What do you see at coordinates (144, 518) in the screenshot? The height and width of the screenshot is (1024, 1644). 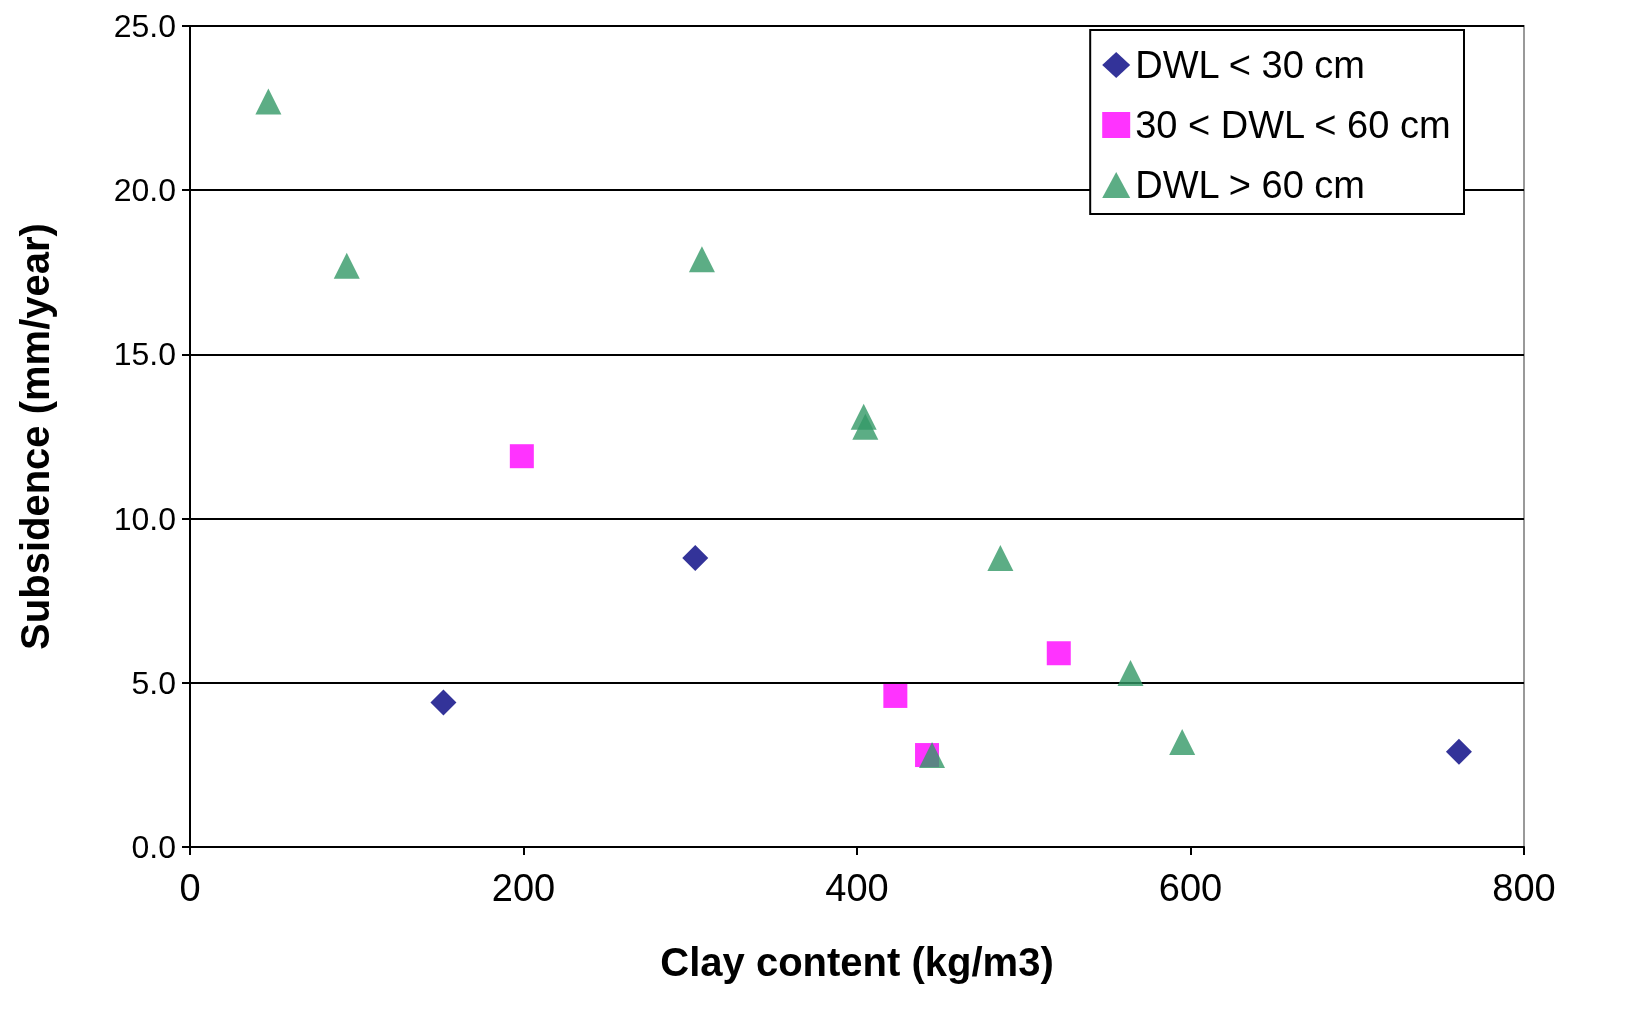 I see `y-tick-label: 10.0` at bounding box center [144, 518].